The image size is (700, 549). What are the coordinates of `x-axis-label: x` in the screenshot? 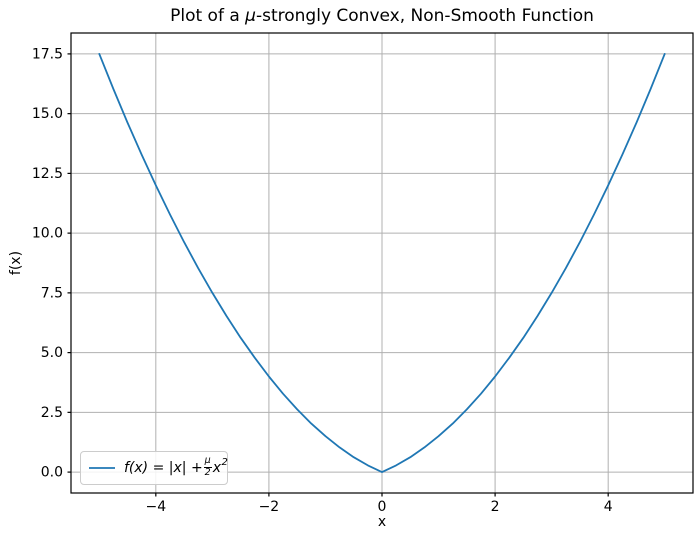 It's located at (382, 522).